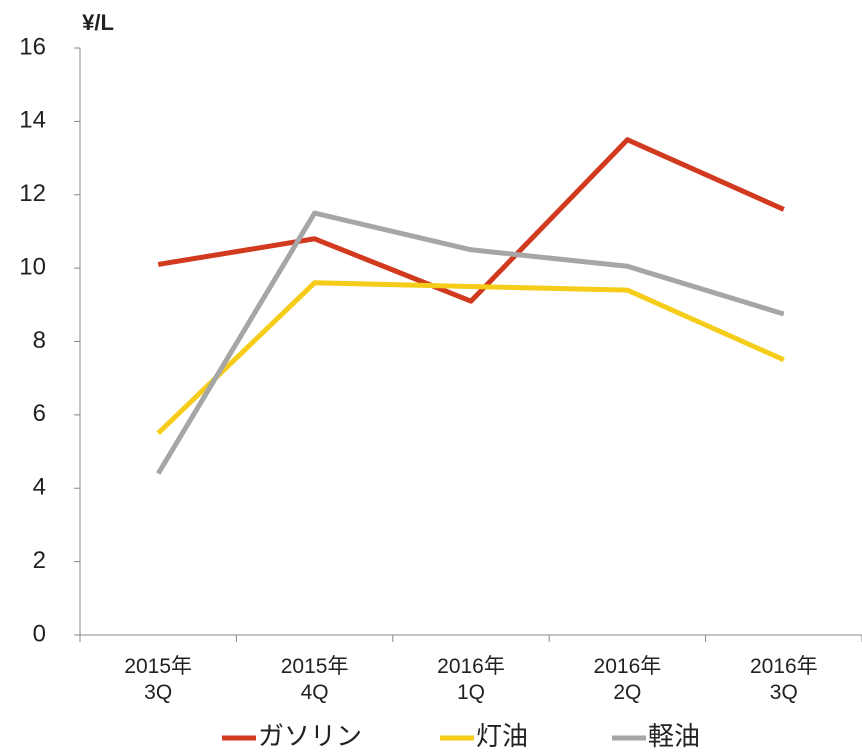 The image size is (862, 752). I want to click on legend-label: ガソリン, so click(310, 736).